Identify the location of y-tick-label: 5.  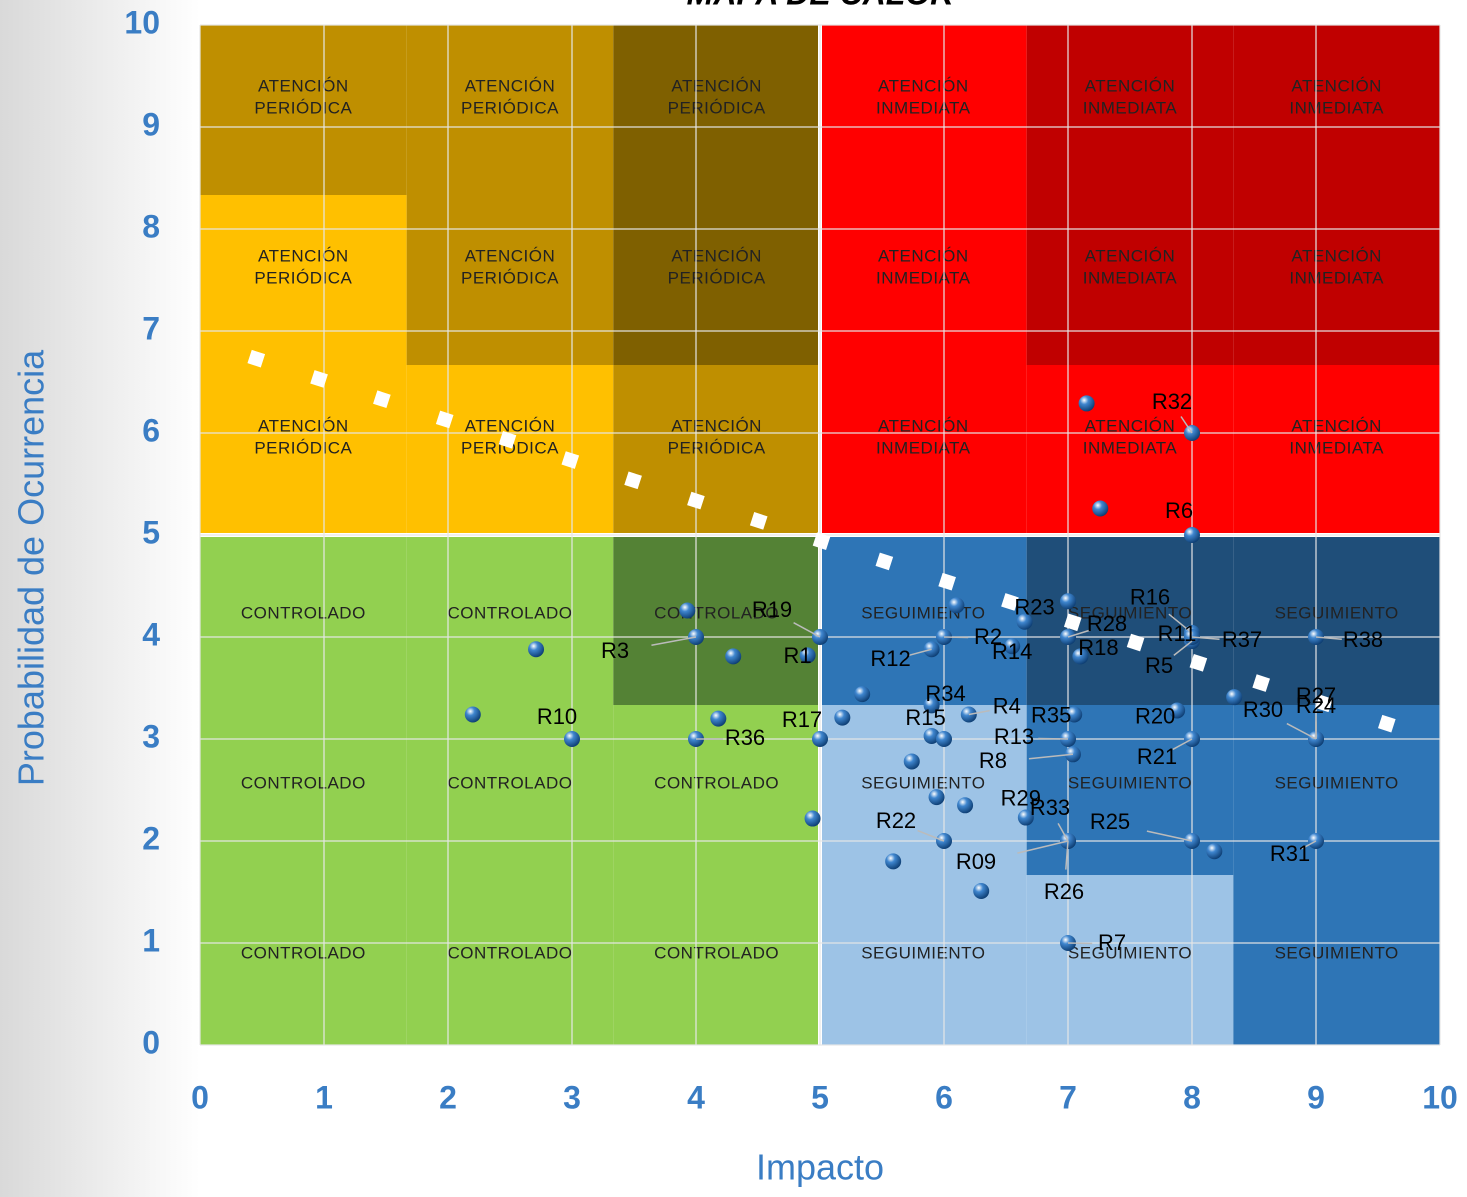
(151, 532).